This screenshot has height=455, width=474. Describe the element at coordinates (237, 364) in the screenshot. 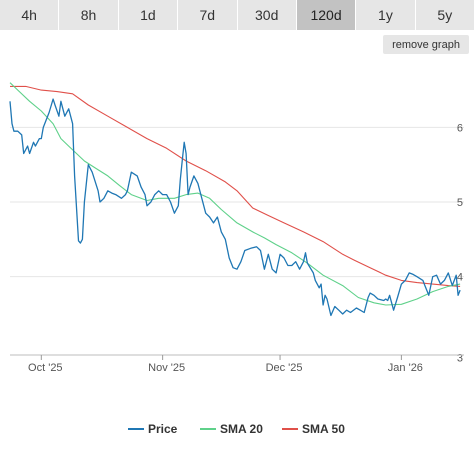

I see `x-axis: Oct '25 Nov '25 Dec '25 Jan '26` at that location.